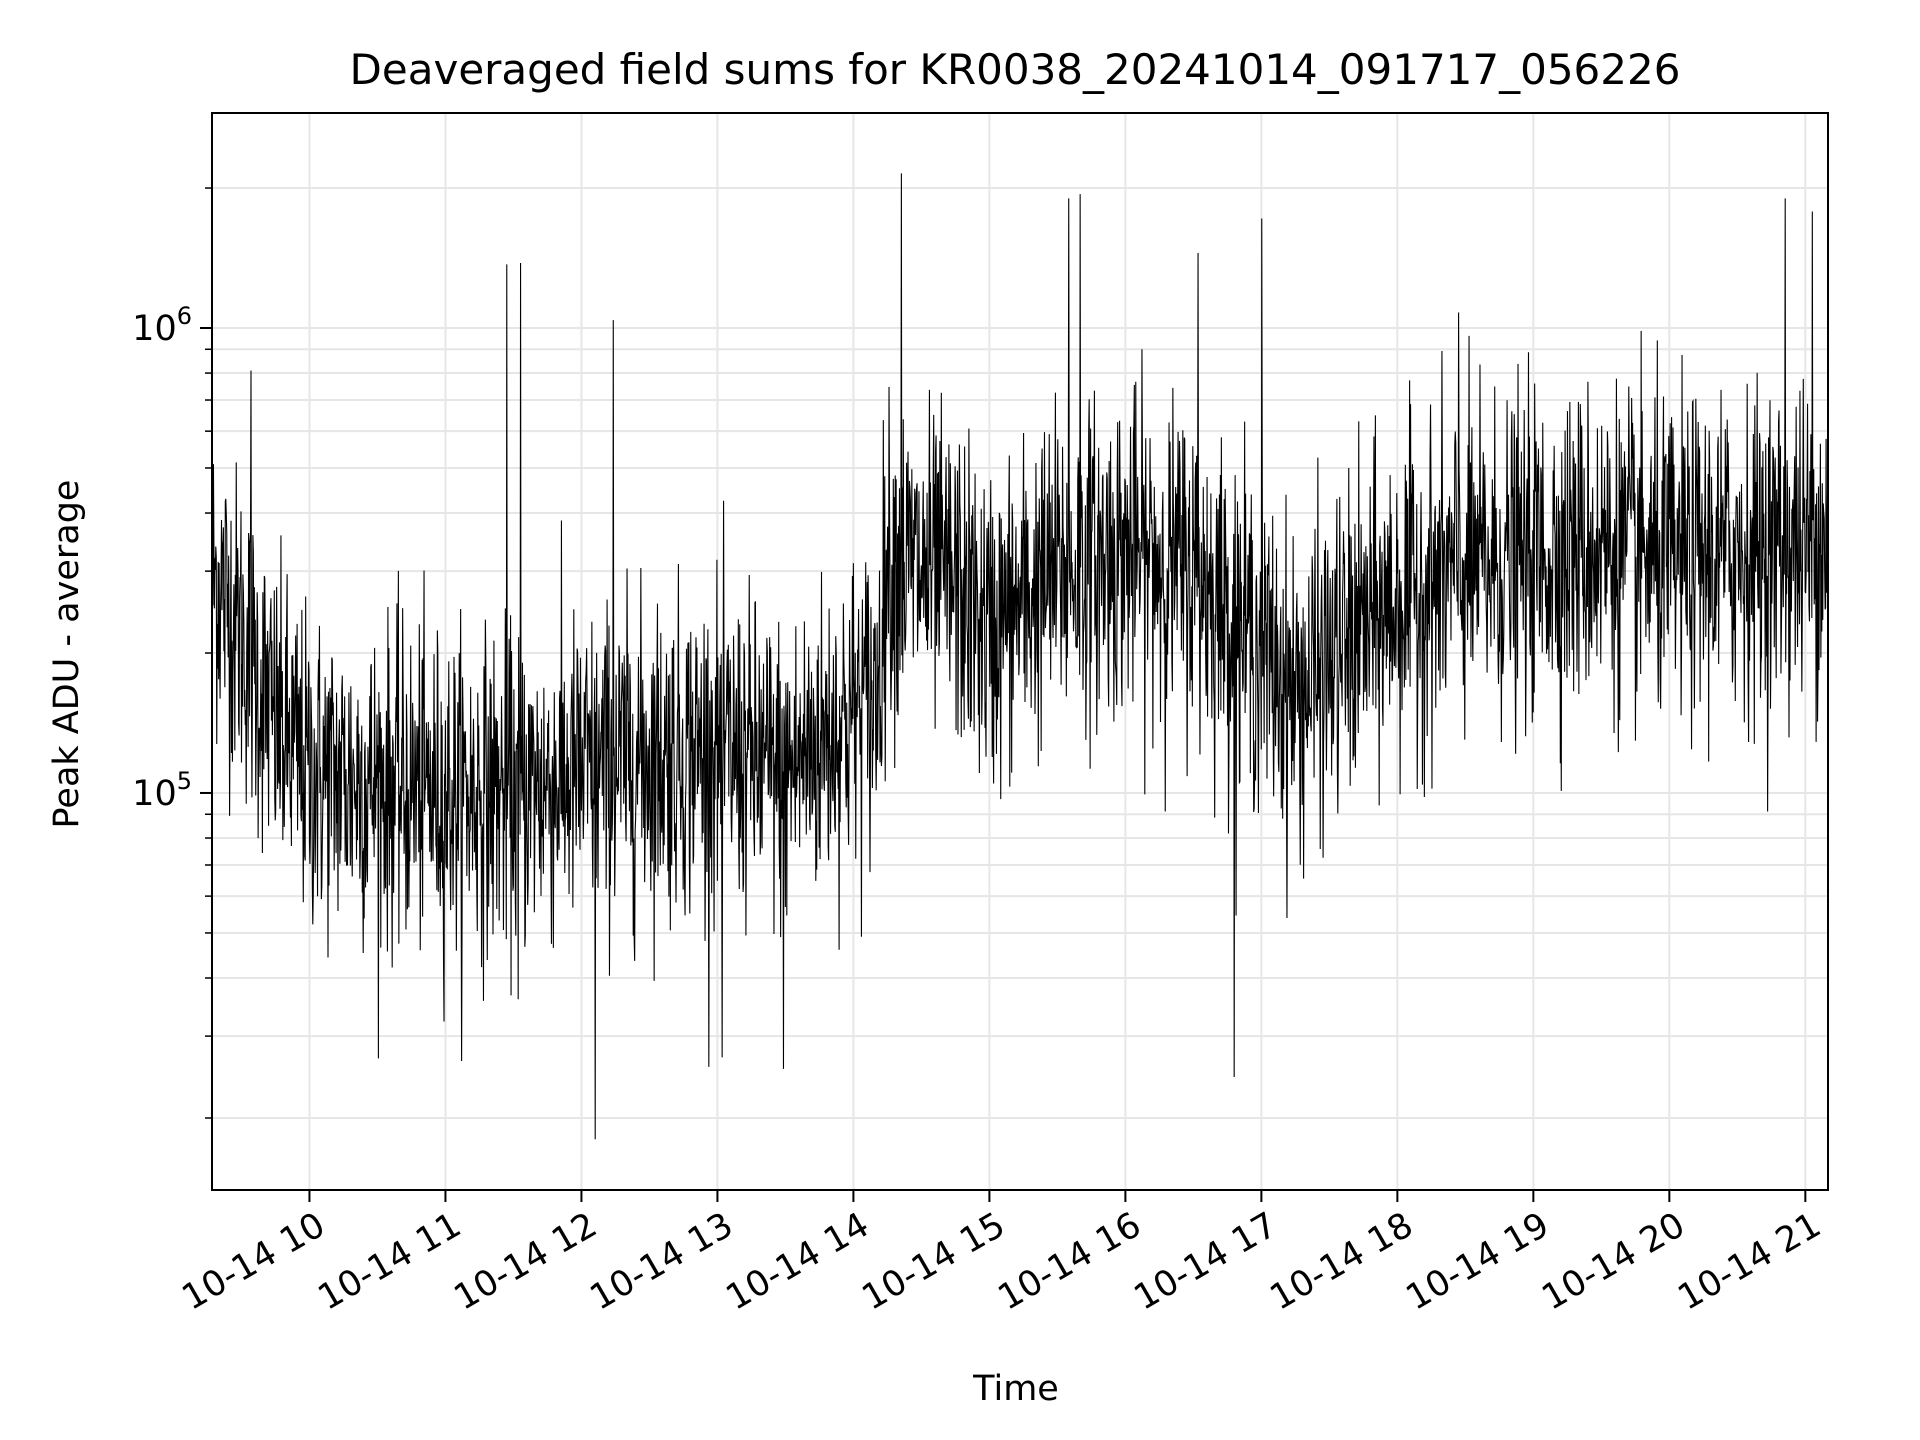  What do you see at coordinates (1342, 1261) in the screenshot?
I see `x-tick-label: 10-14 18` at bounding box center [1342, 1261].